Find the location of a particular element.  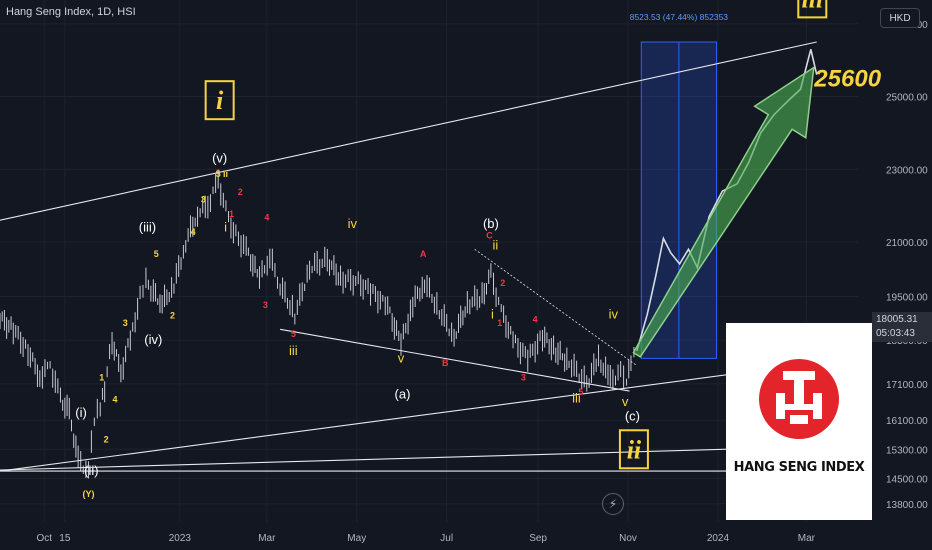

y-tick-label: 13800.00 is located at coordinates (907, 505).